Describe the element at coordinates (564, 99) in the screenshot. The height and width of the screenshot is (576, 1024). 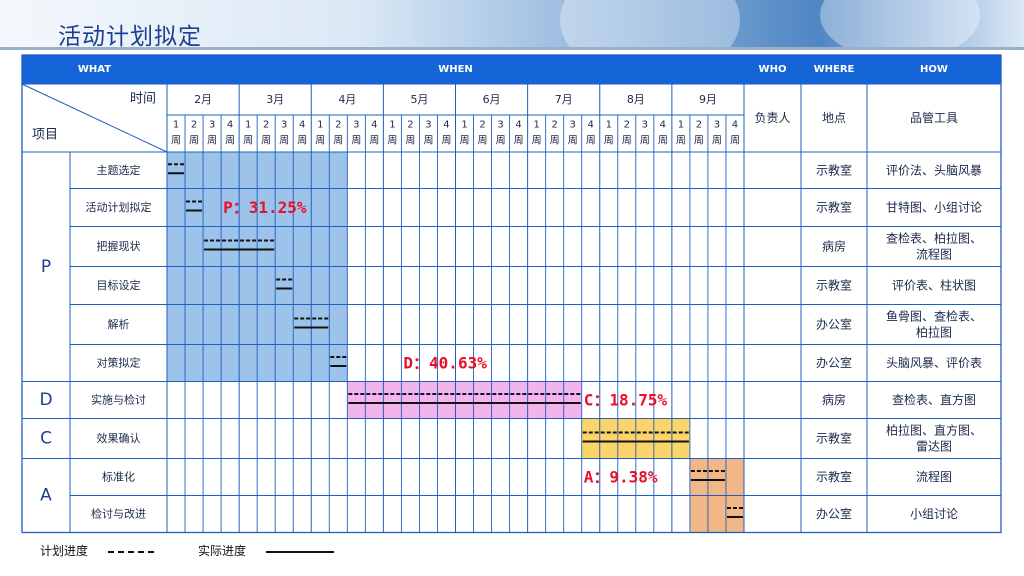
I see `month-label: 7月` at that location.